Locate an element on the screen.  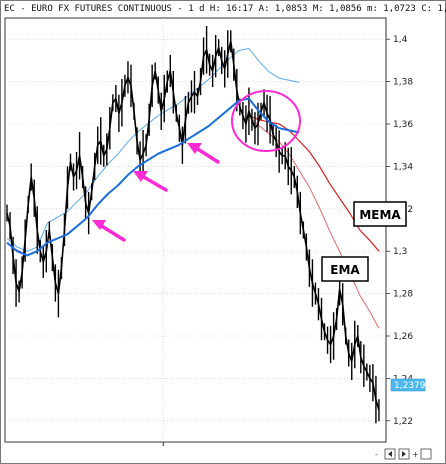
y-tick-label: 1,38 is located at coordinates (403, 83).